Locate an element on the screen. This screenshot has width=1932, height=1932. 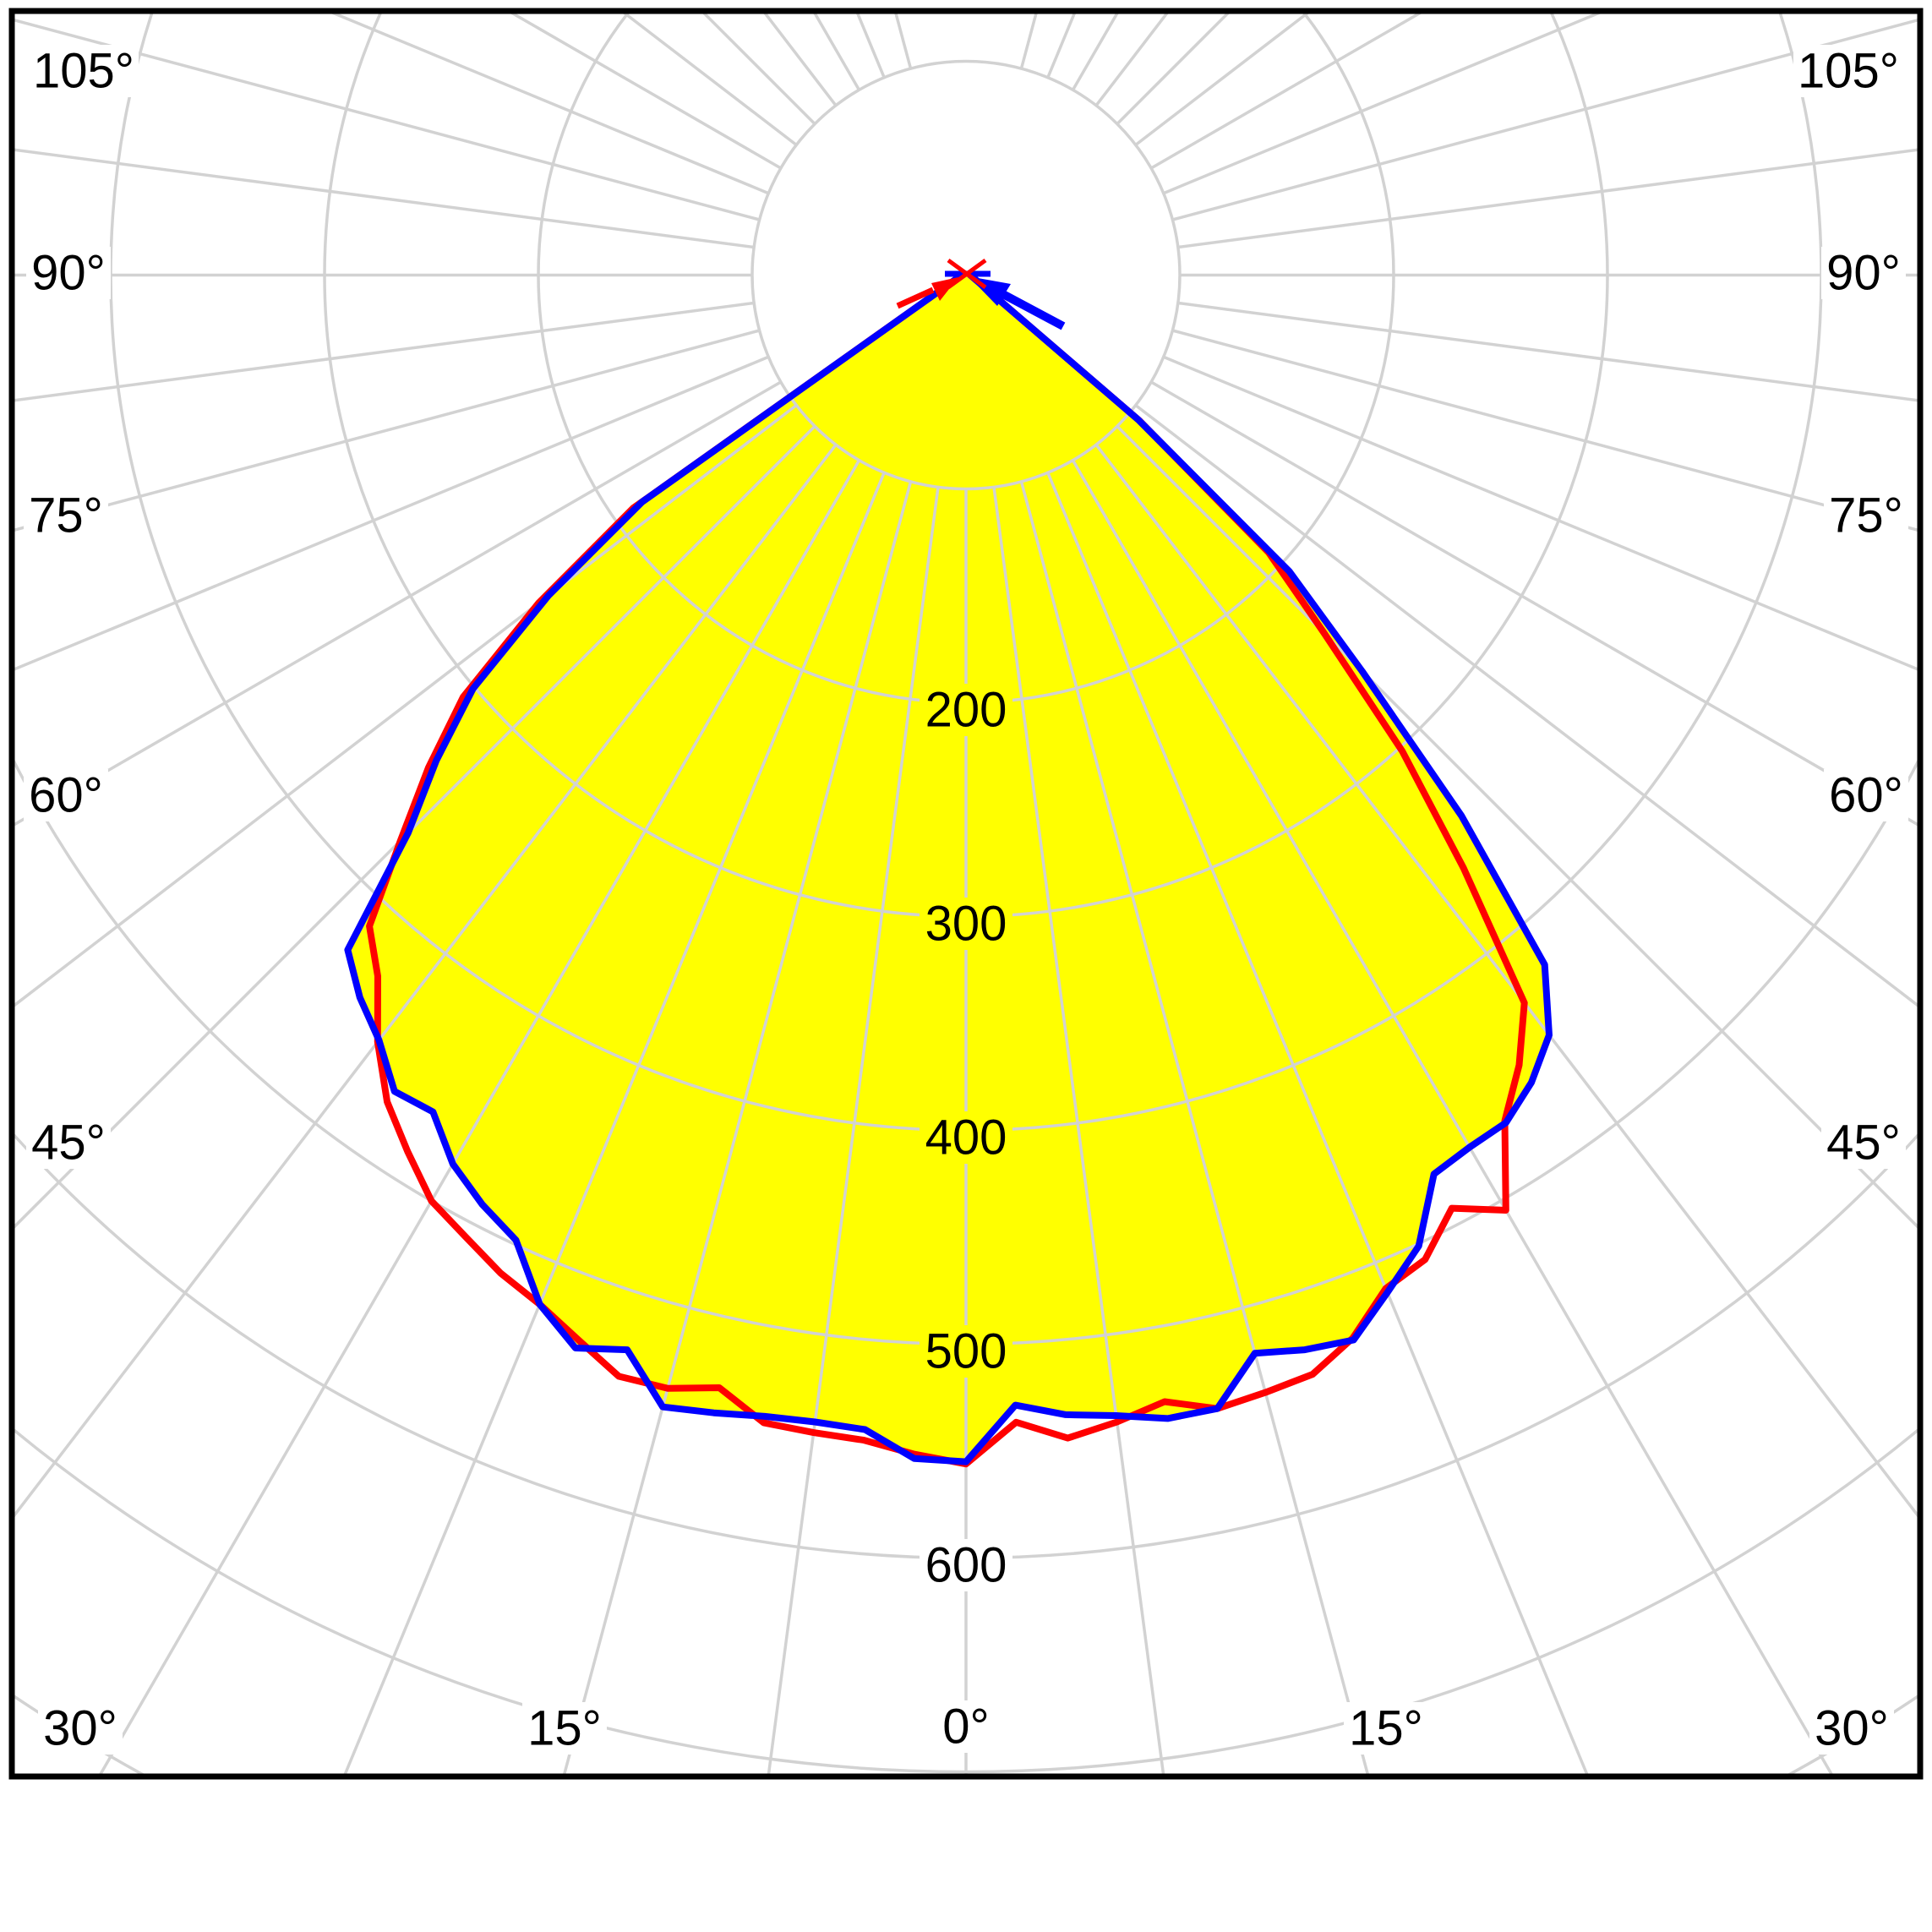
radius-tick-label: 500 is located at coordinates (966, 1351).